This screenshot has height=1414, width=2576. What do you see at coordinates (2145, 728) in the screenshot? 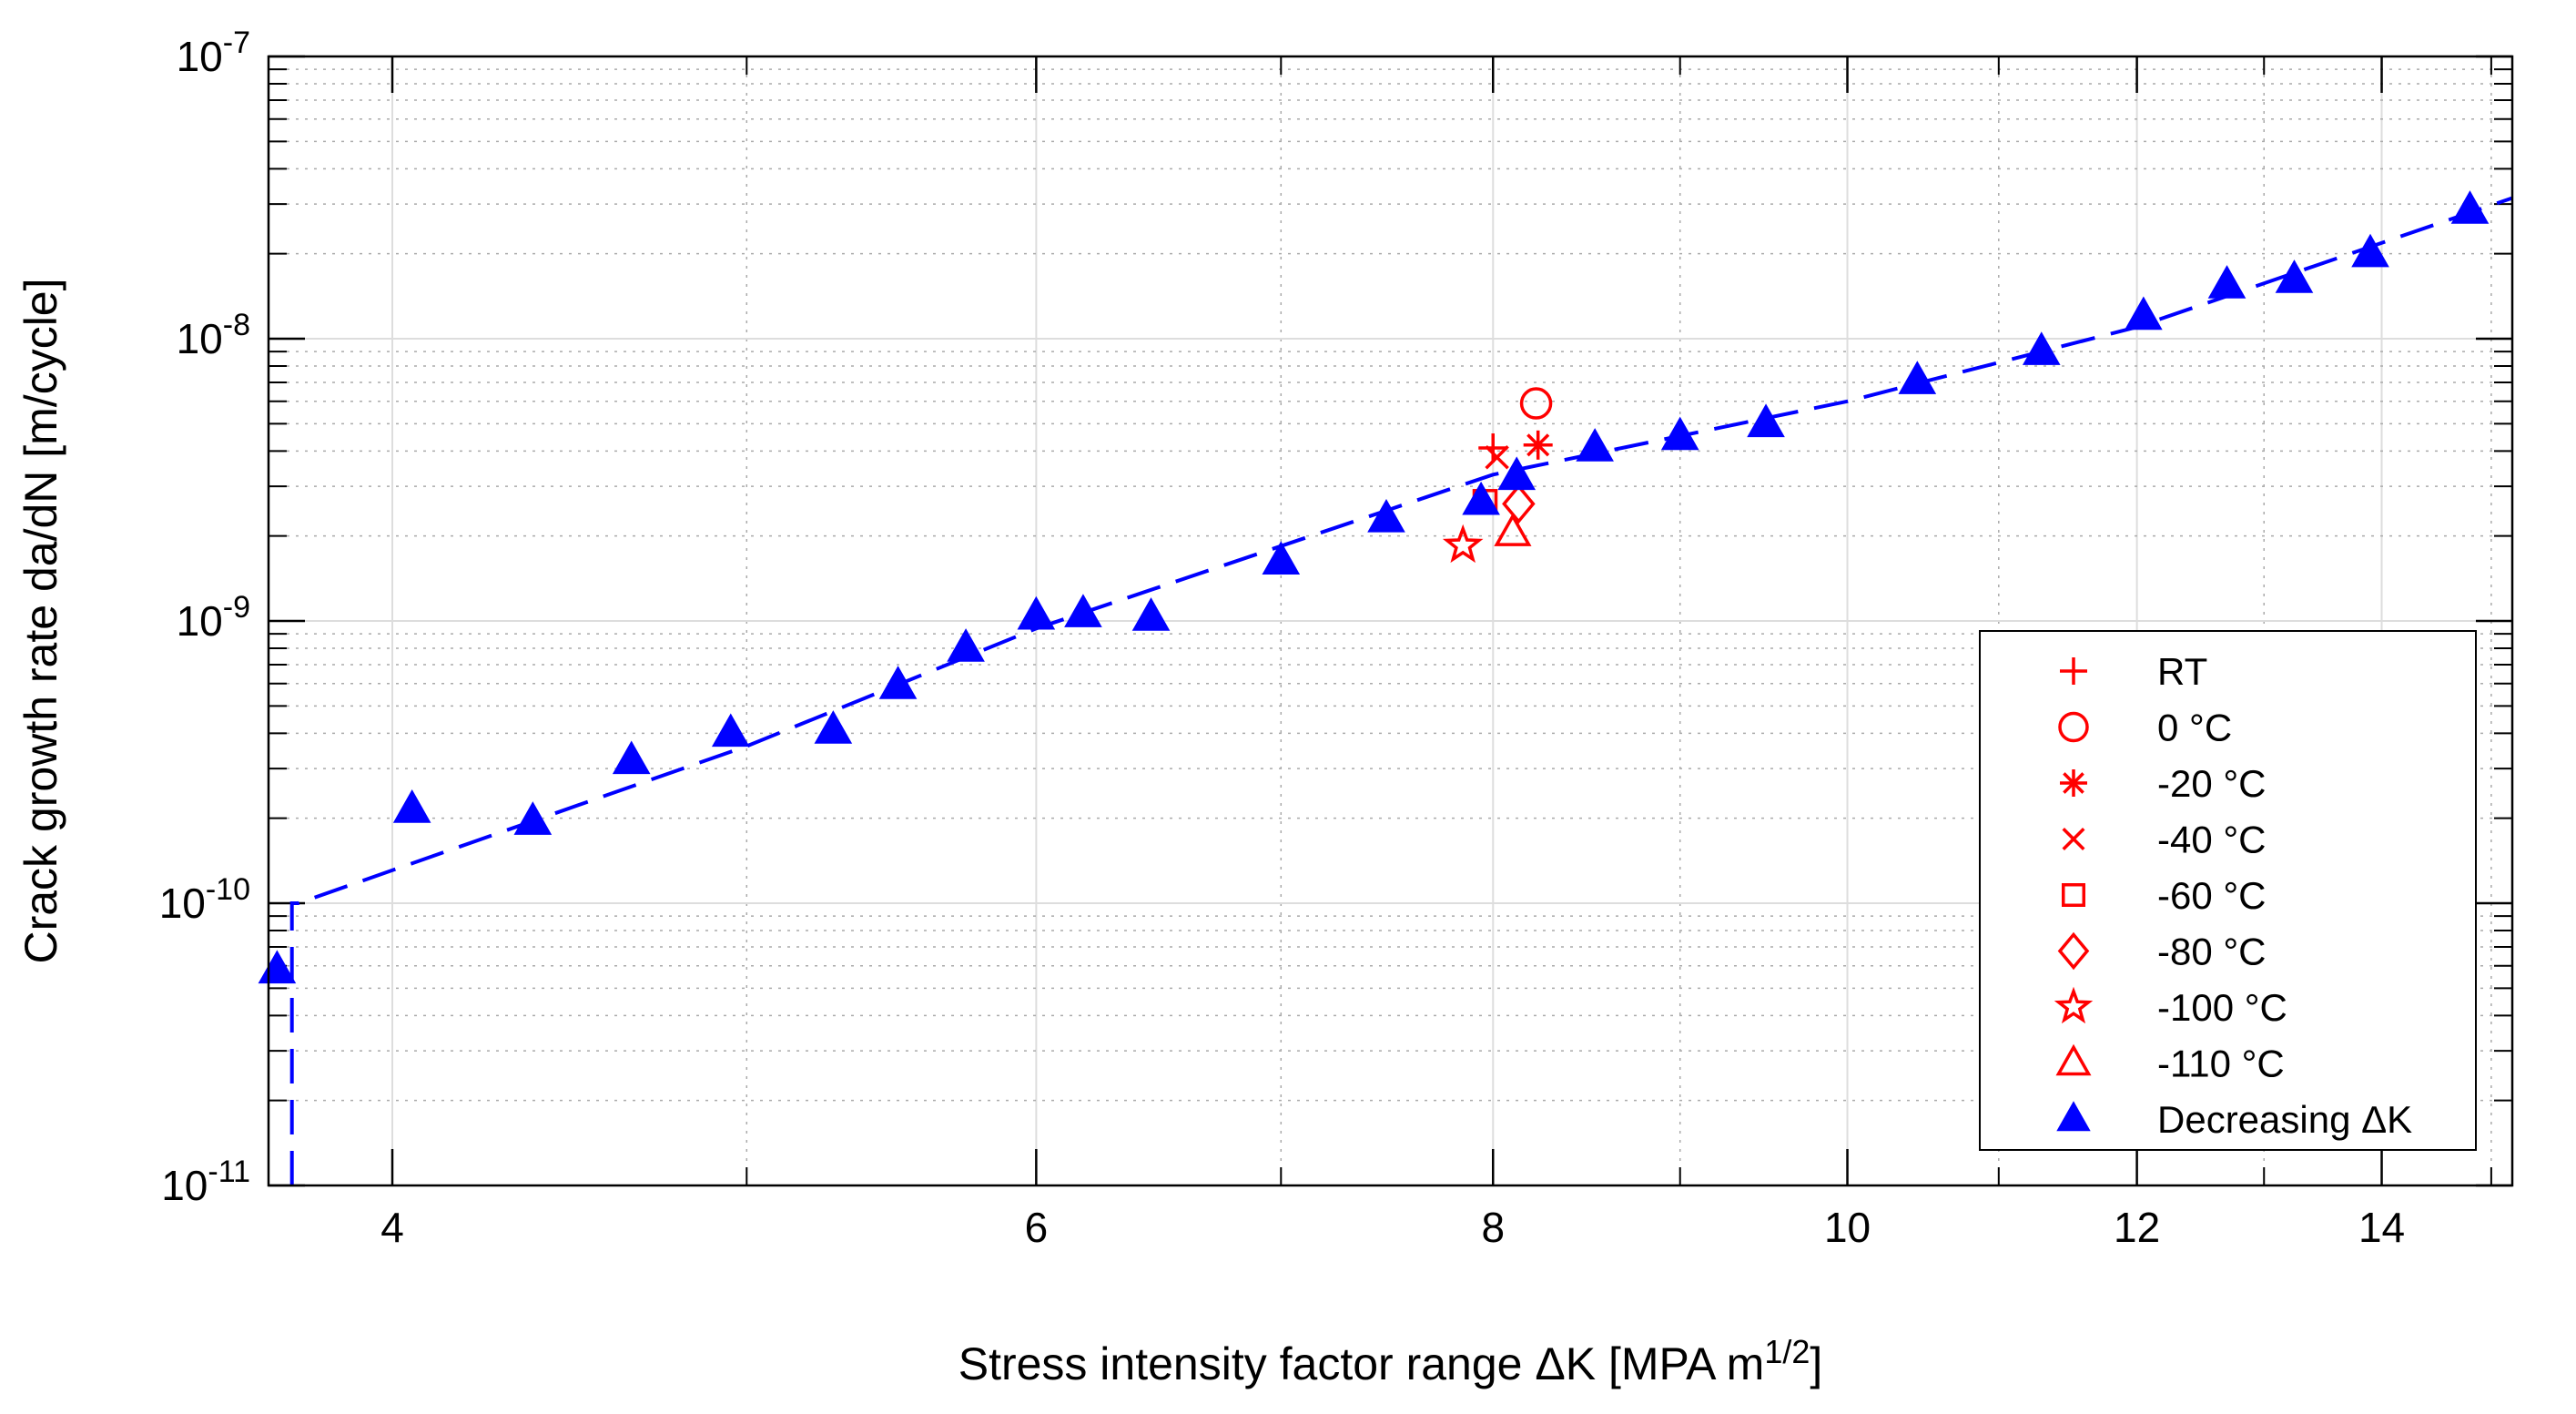
I see `legend-entry: 0 °C` at bounding box center [2145, 728].